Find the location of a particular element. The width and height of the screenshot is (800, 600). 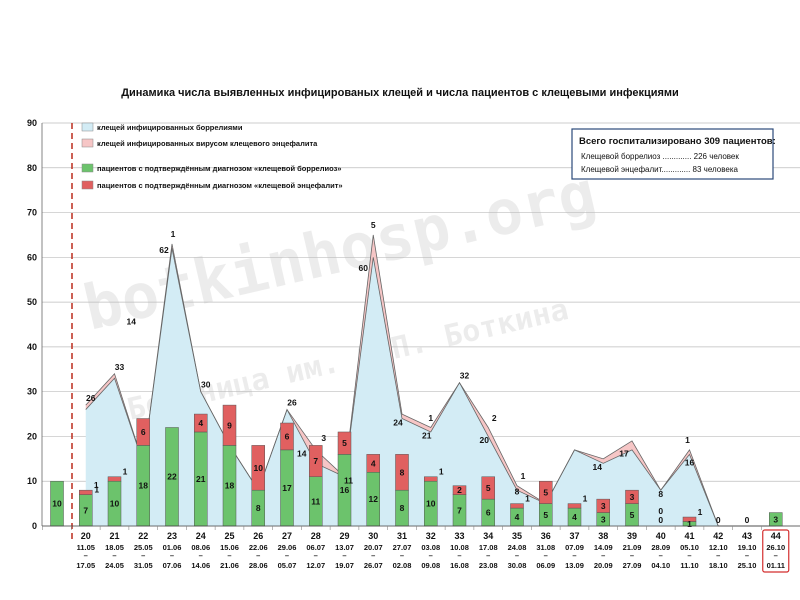

bar-borreliosis-label: 18 is located at coordinates (230, 486).